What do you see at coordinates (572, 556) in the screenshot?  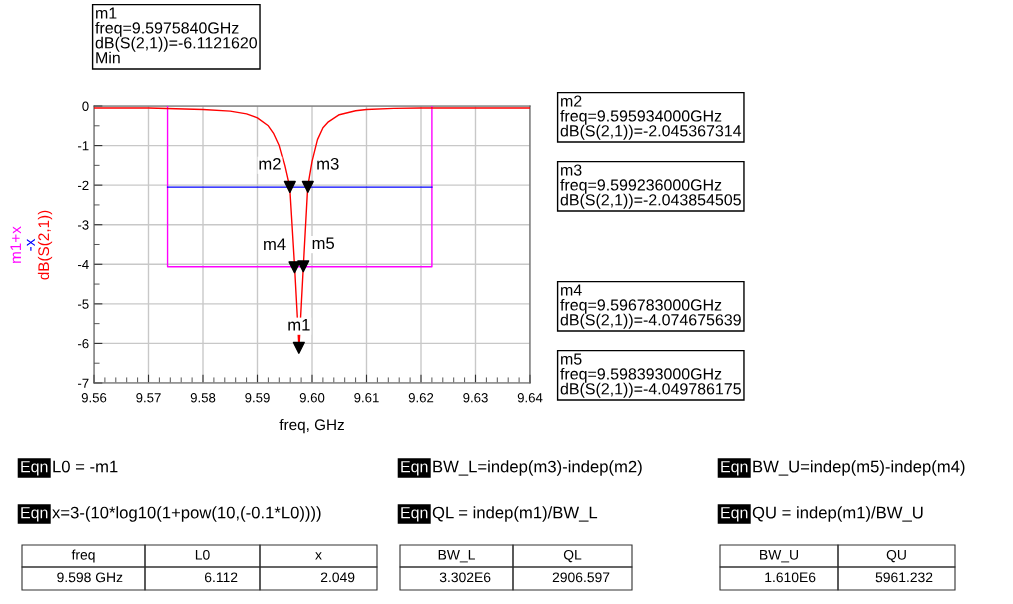 I see `text: QL` at bounding box center [572, 556].